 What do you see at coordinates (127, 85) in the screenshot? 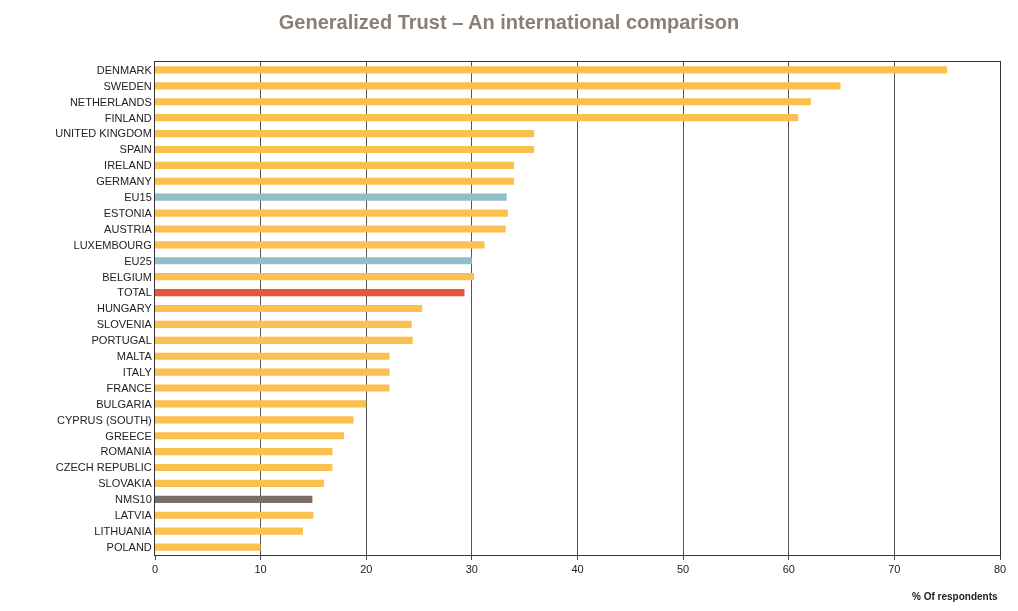
I see `y-tick-label: SWEDEN` at bounding box center [127, 85].